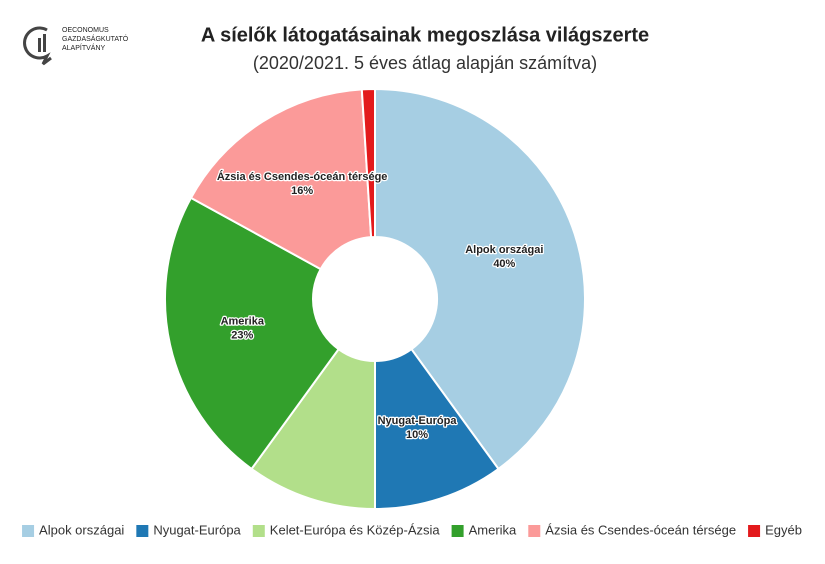 This screenshot has width=825, height=564. What do you see at coordinates (242, 336) in the screenshot?
I see `slice-value-label: 23%` at bounding box center [242, 336].